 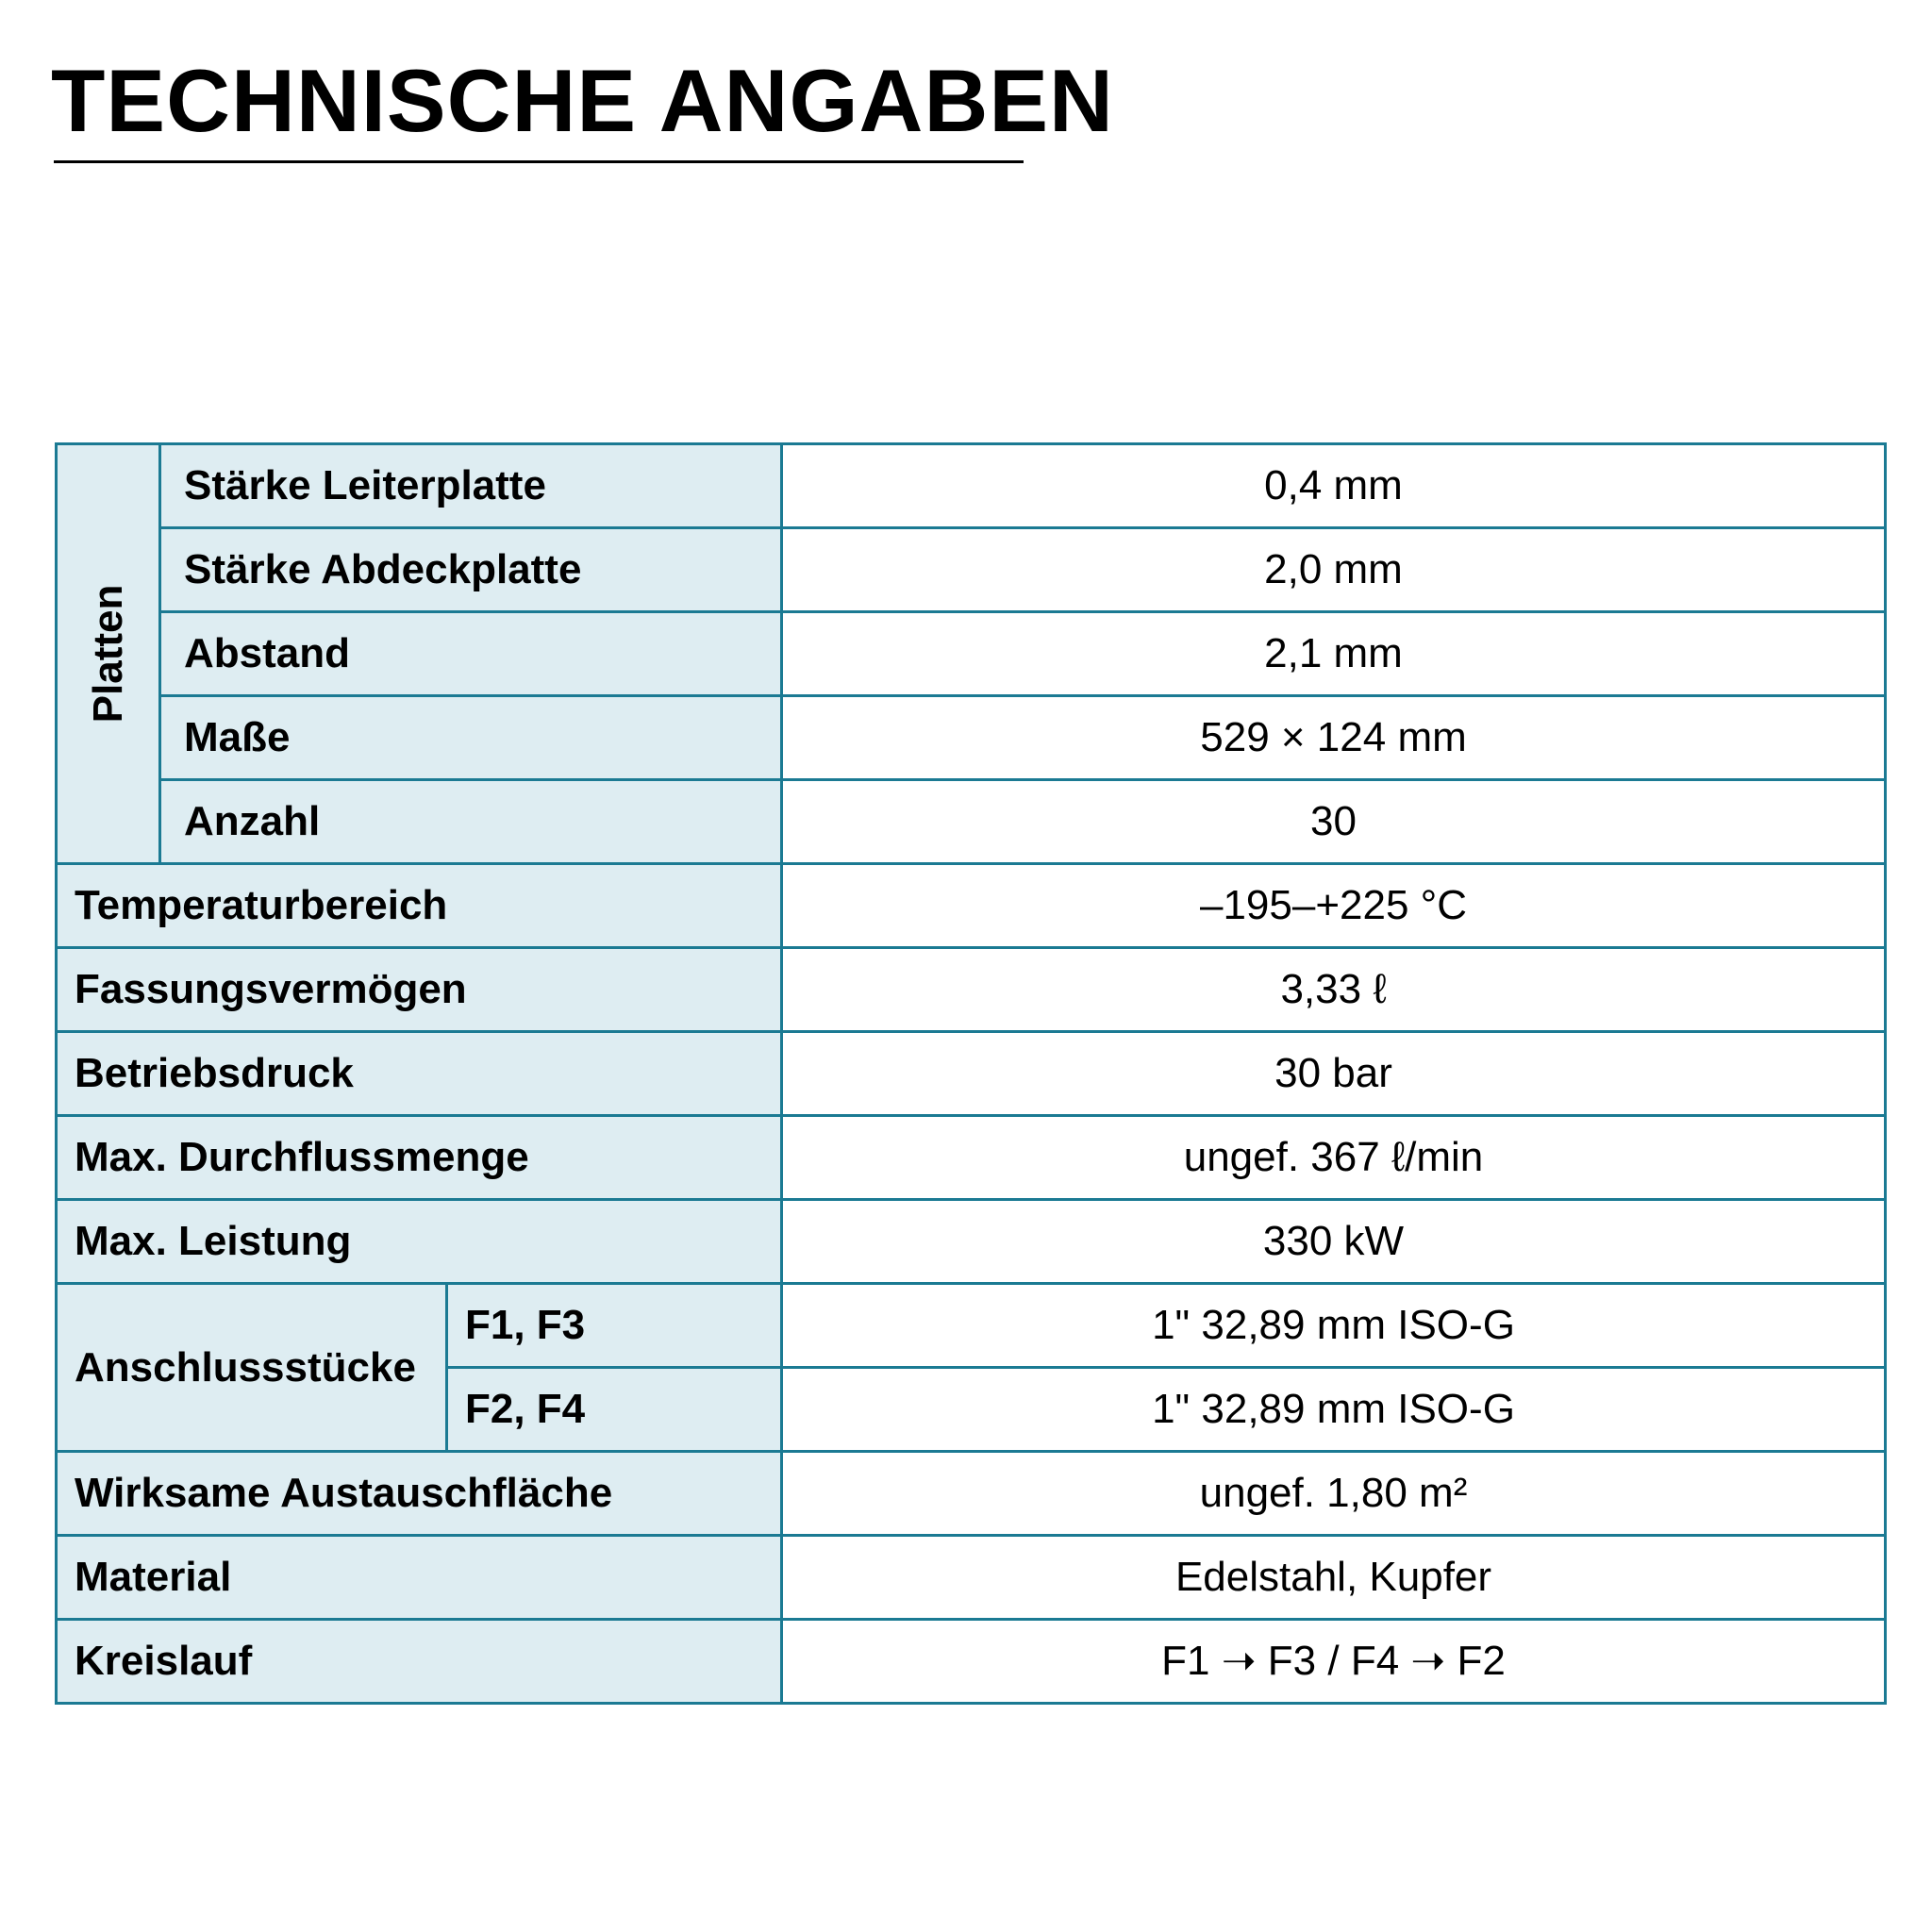 What do you see at coordinates (1334, 989) in the screenshot?
I see `row-value: 3,33 ℓ` at bounding box center [1334, 989].